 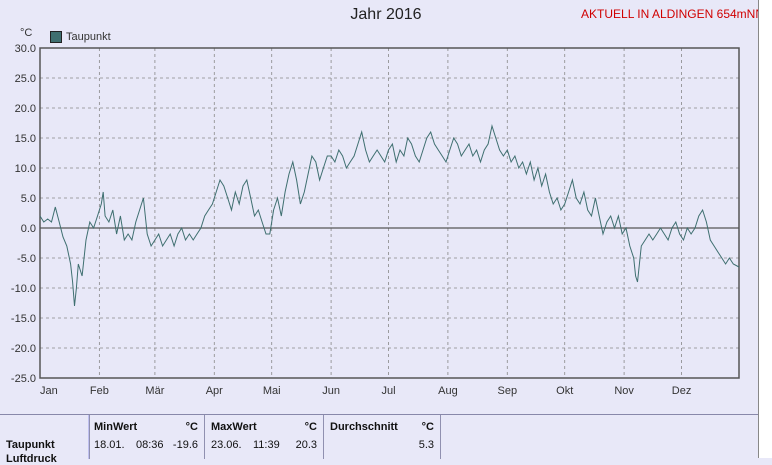 What do you see at coordinates (191, 427) in the screenshot?
I see `min-unit: °C` at bounding box center [191, 427].